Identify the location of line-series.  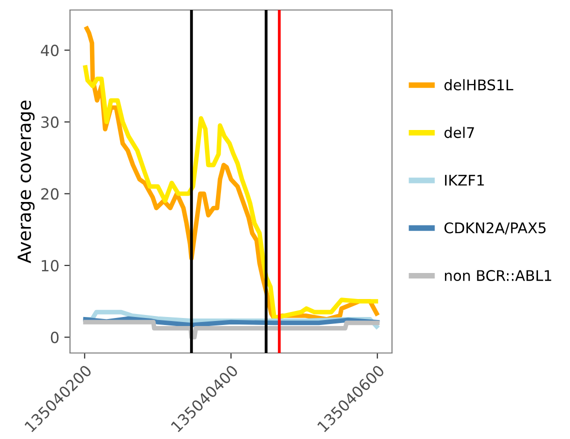
(231, 330).